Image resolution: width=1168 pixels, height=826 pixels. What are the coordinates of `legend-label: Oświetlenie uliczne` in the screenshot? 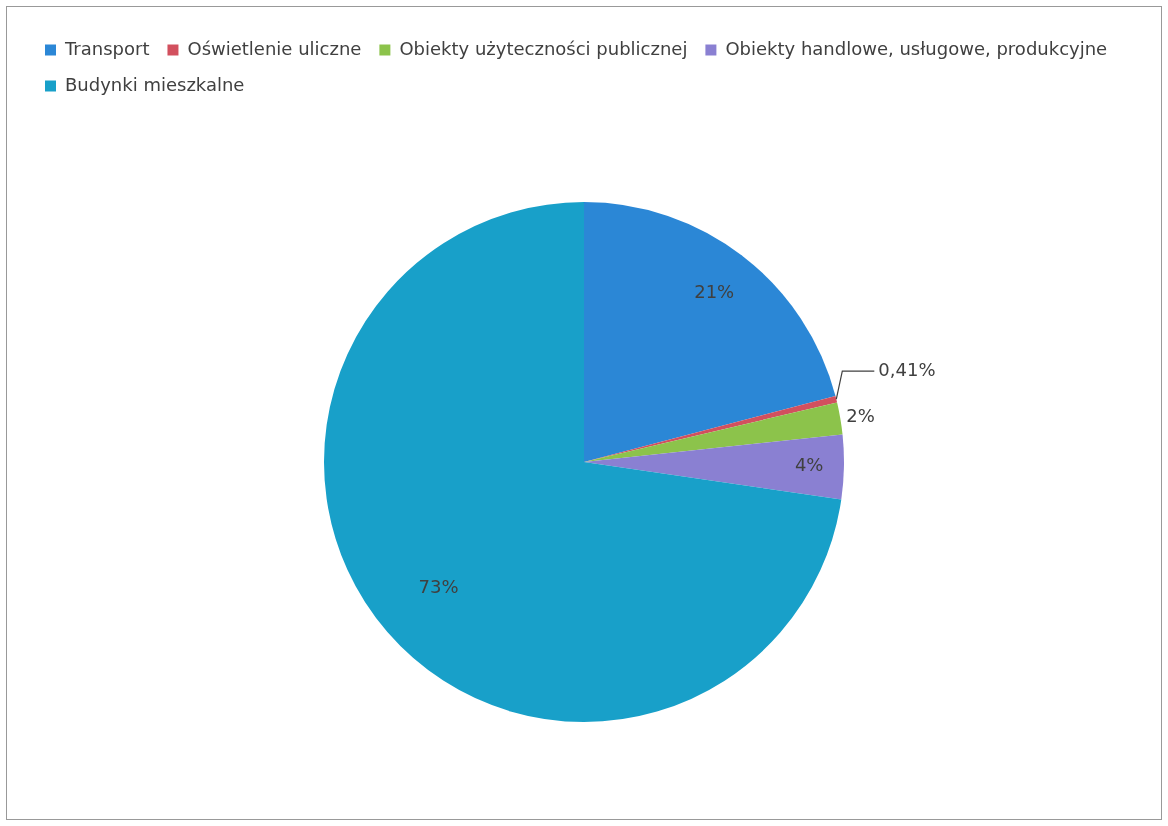 It's located at (274, 48).